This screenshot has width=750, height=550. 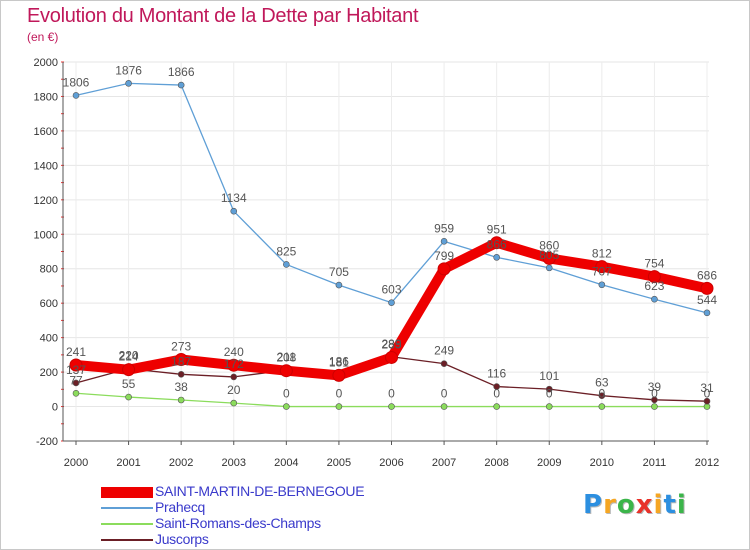 What do you see at coordinates (76, 352) in the screenshot?
I see `data-label: 241` at bounding box center [76, 352].